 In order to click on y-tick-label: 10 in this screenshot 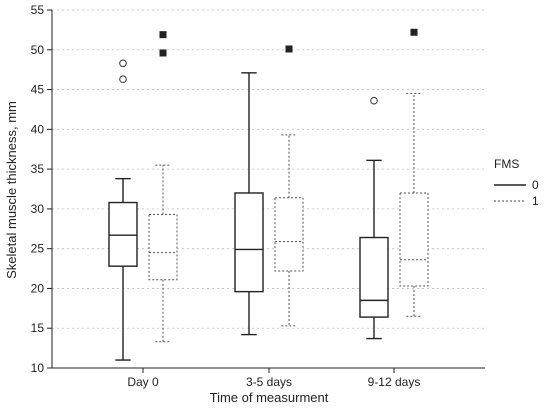, I will do `click(38, 368)`.